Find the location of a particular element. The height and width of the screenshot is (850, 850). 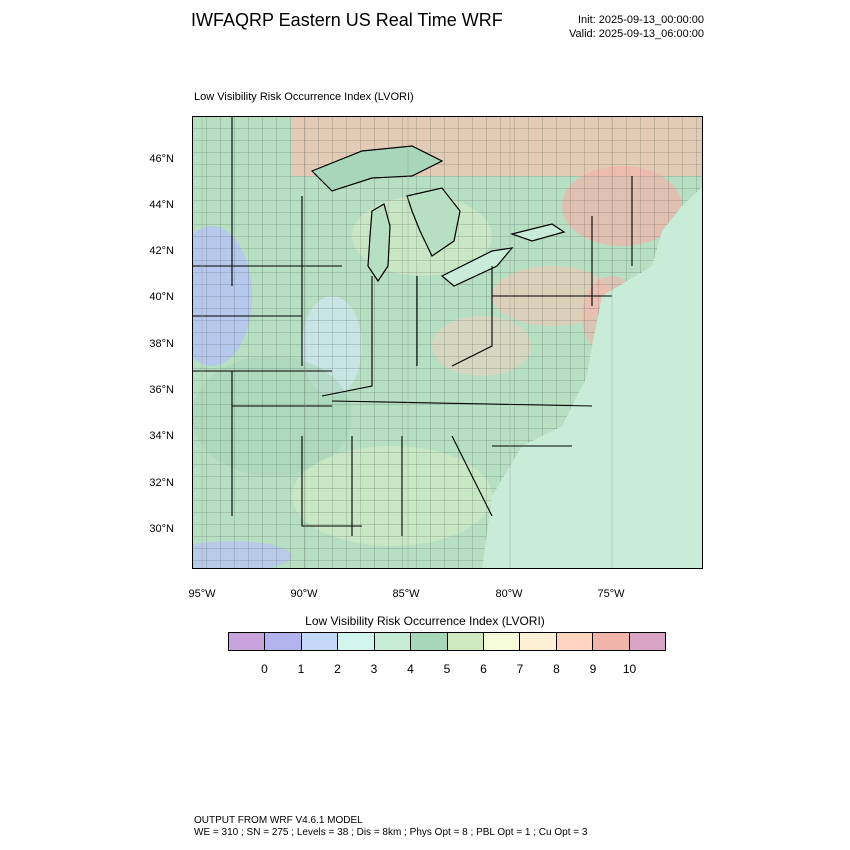

init-time: Init: 2025-09-13_00:00:00 is located at coordinates (641, 20).